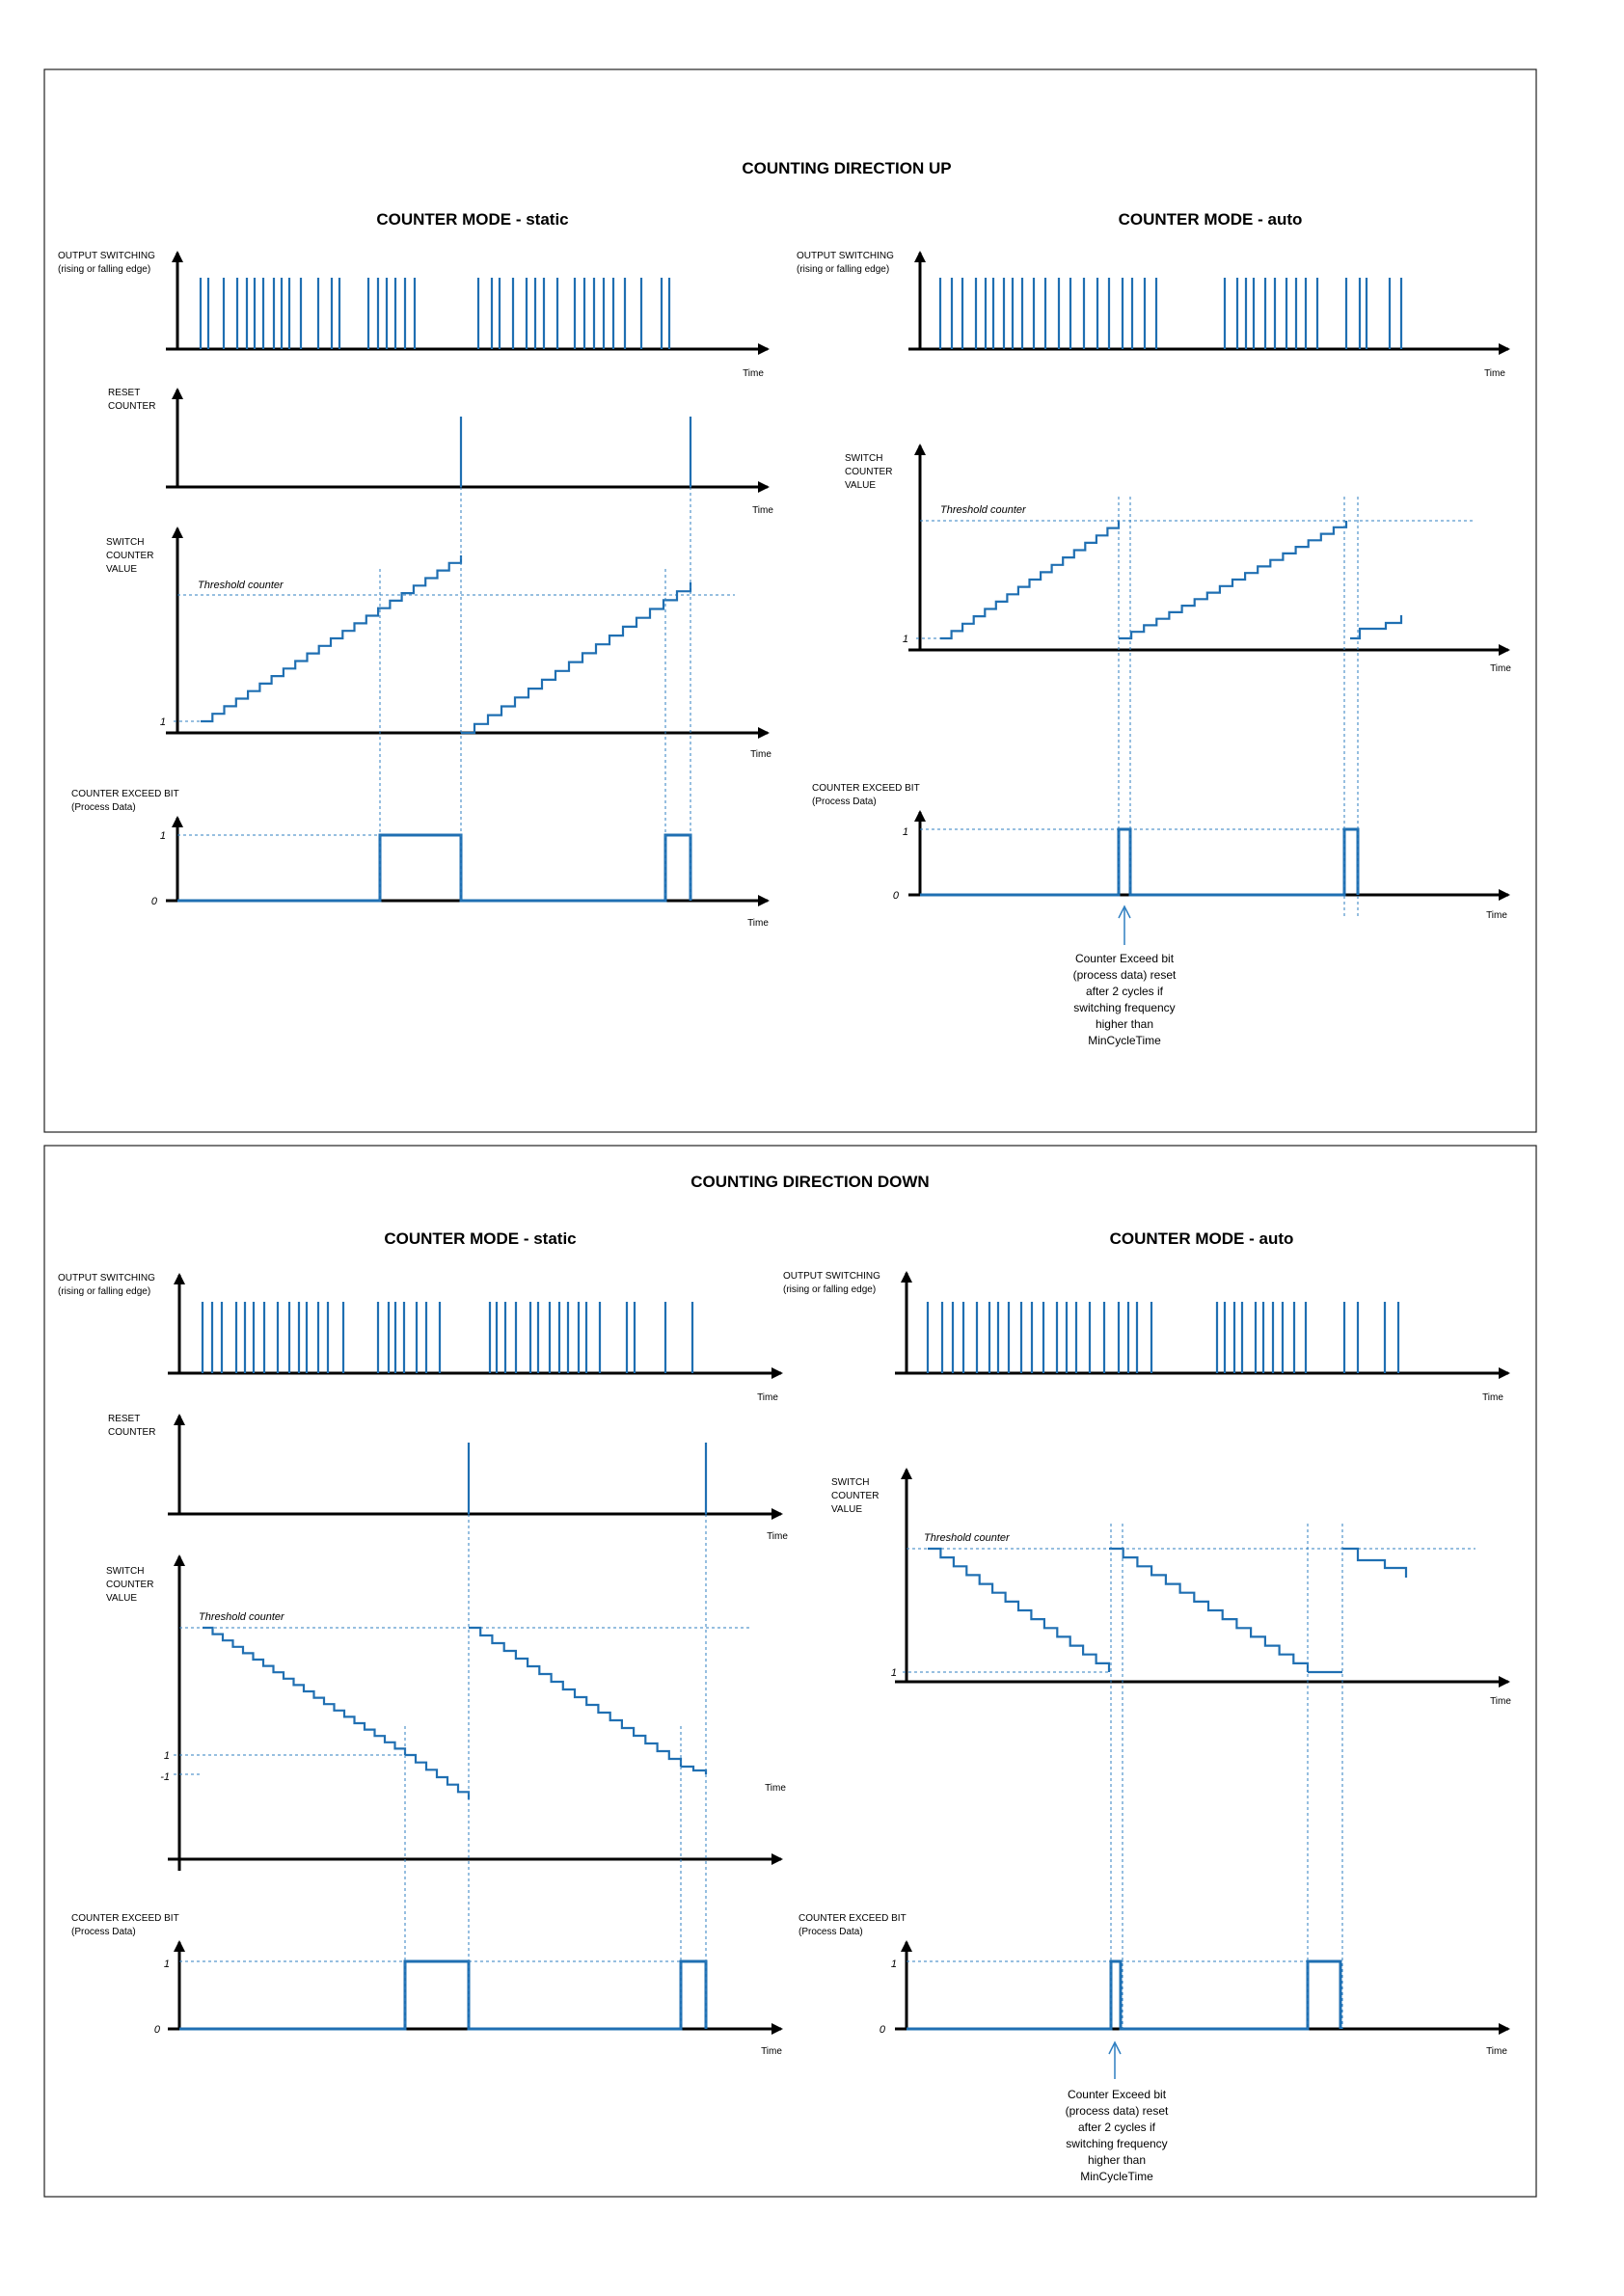 The width and height of the screenshot is (1624, 2296). Describe the element at coordinates (125, 1571) in the screenshot. I see `value-label-down-static-line-1: SWITCH` at that location.